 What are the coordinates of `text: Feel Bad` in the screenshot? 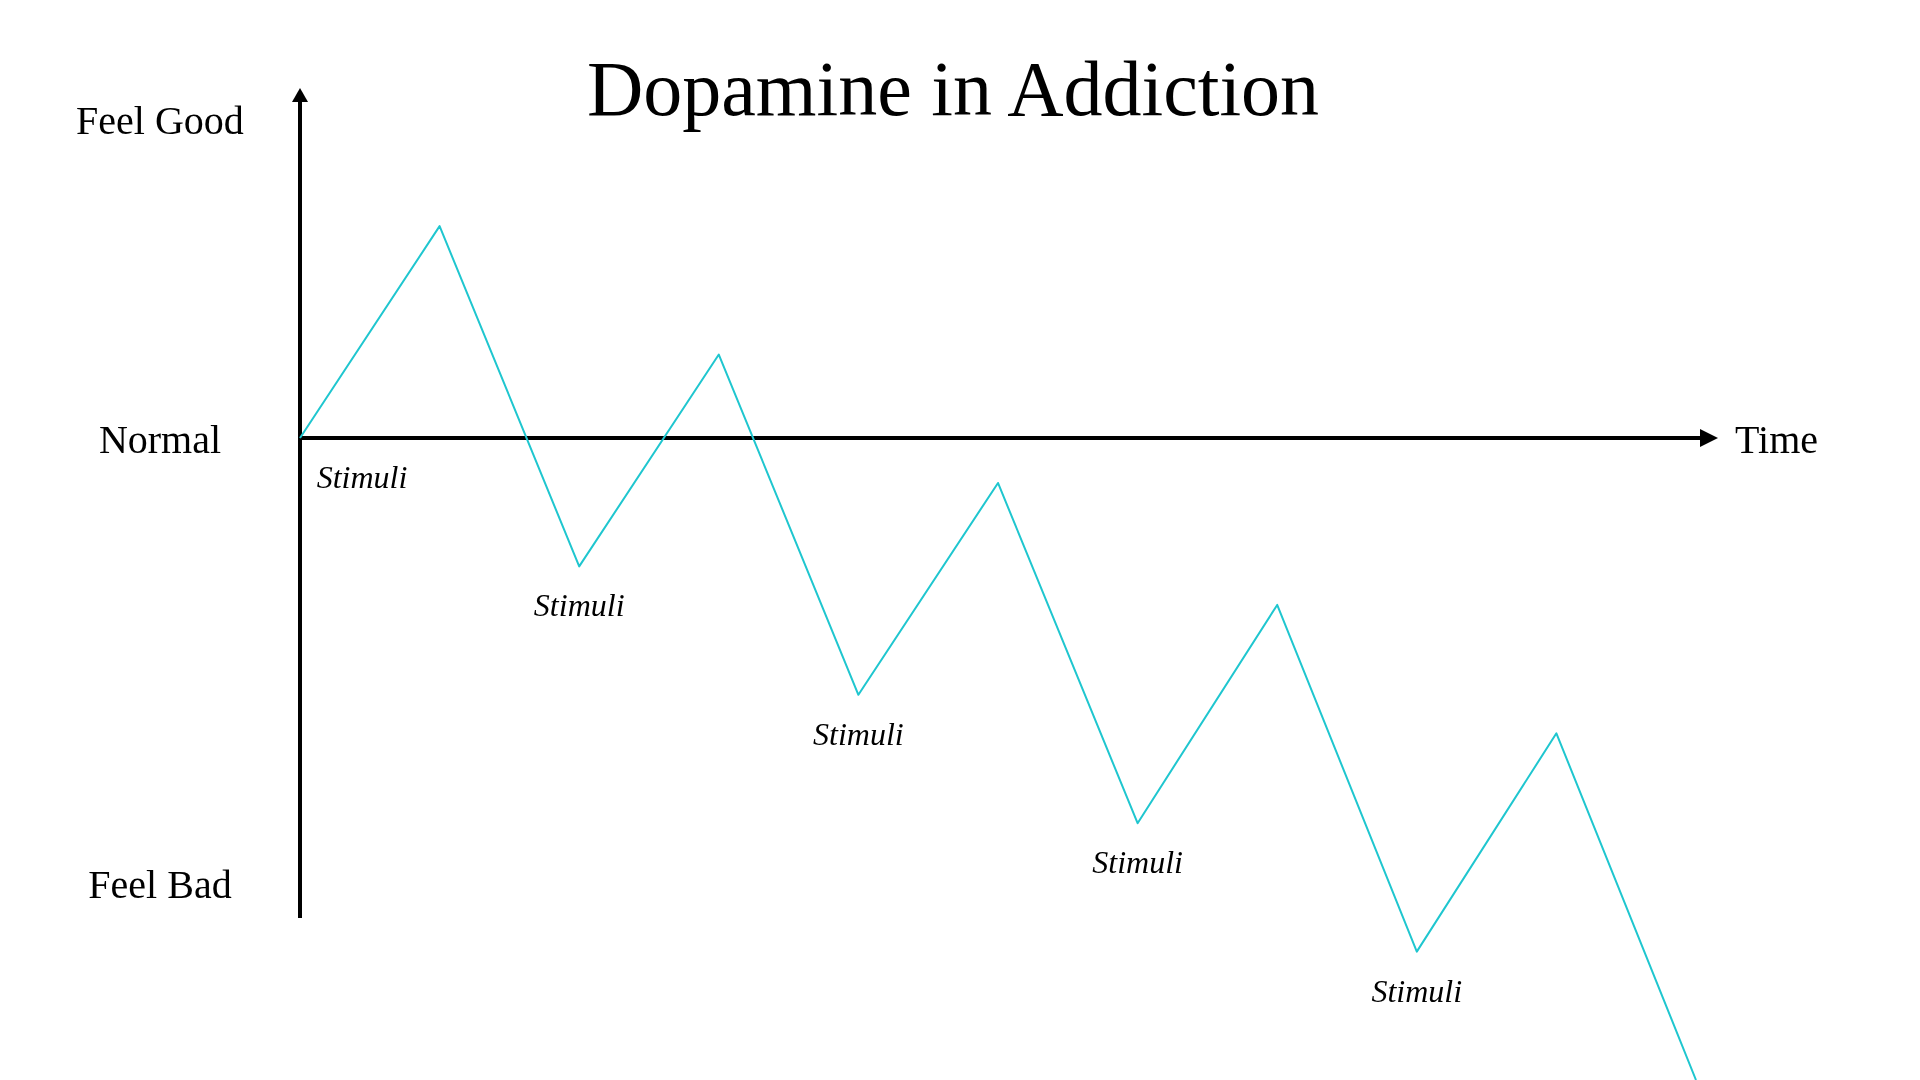 It's located at (160, 884).